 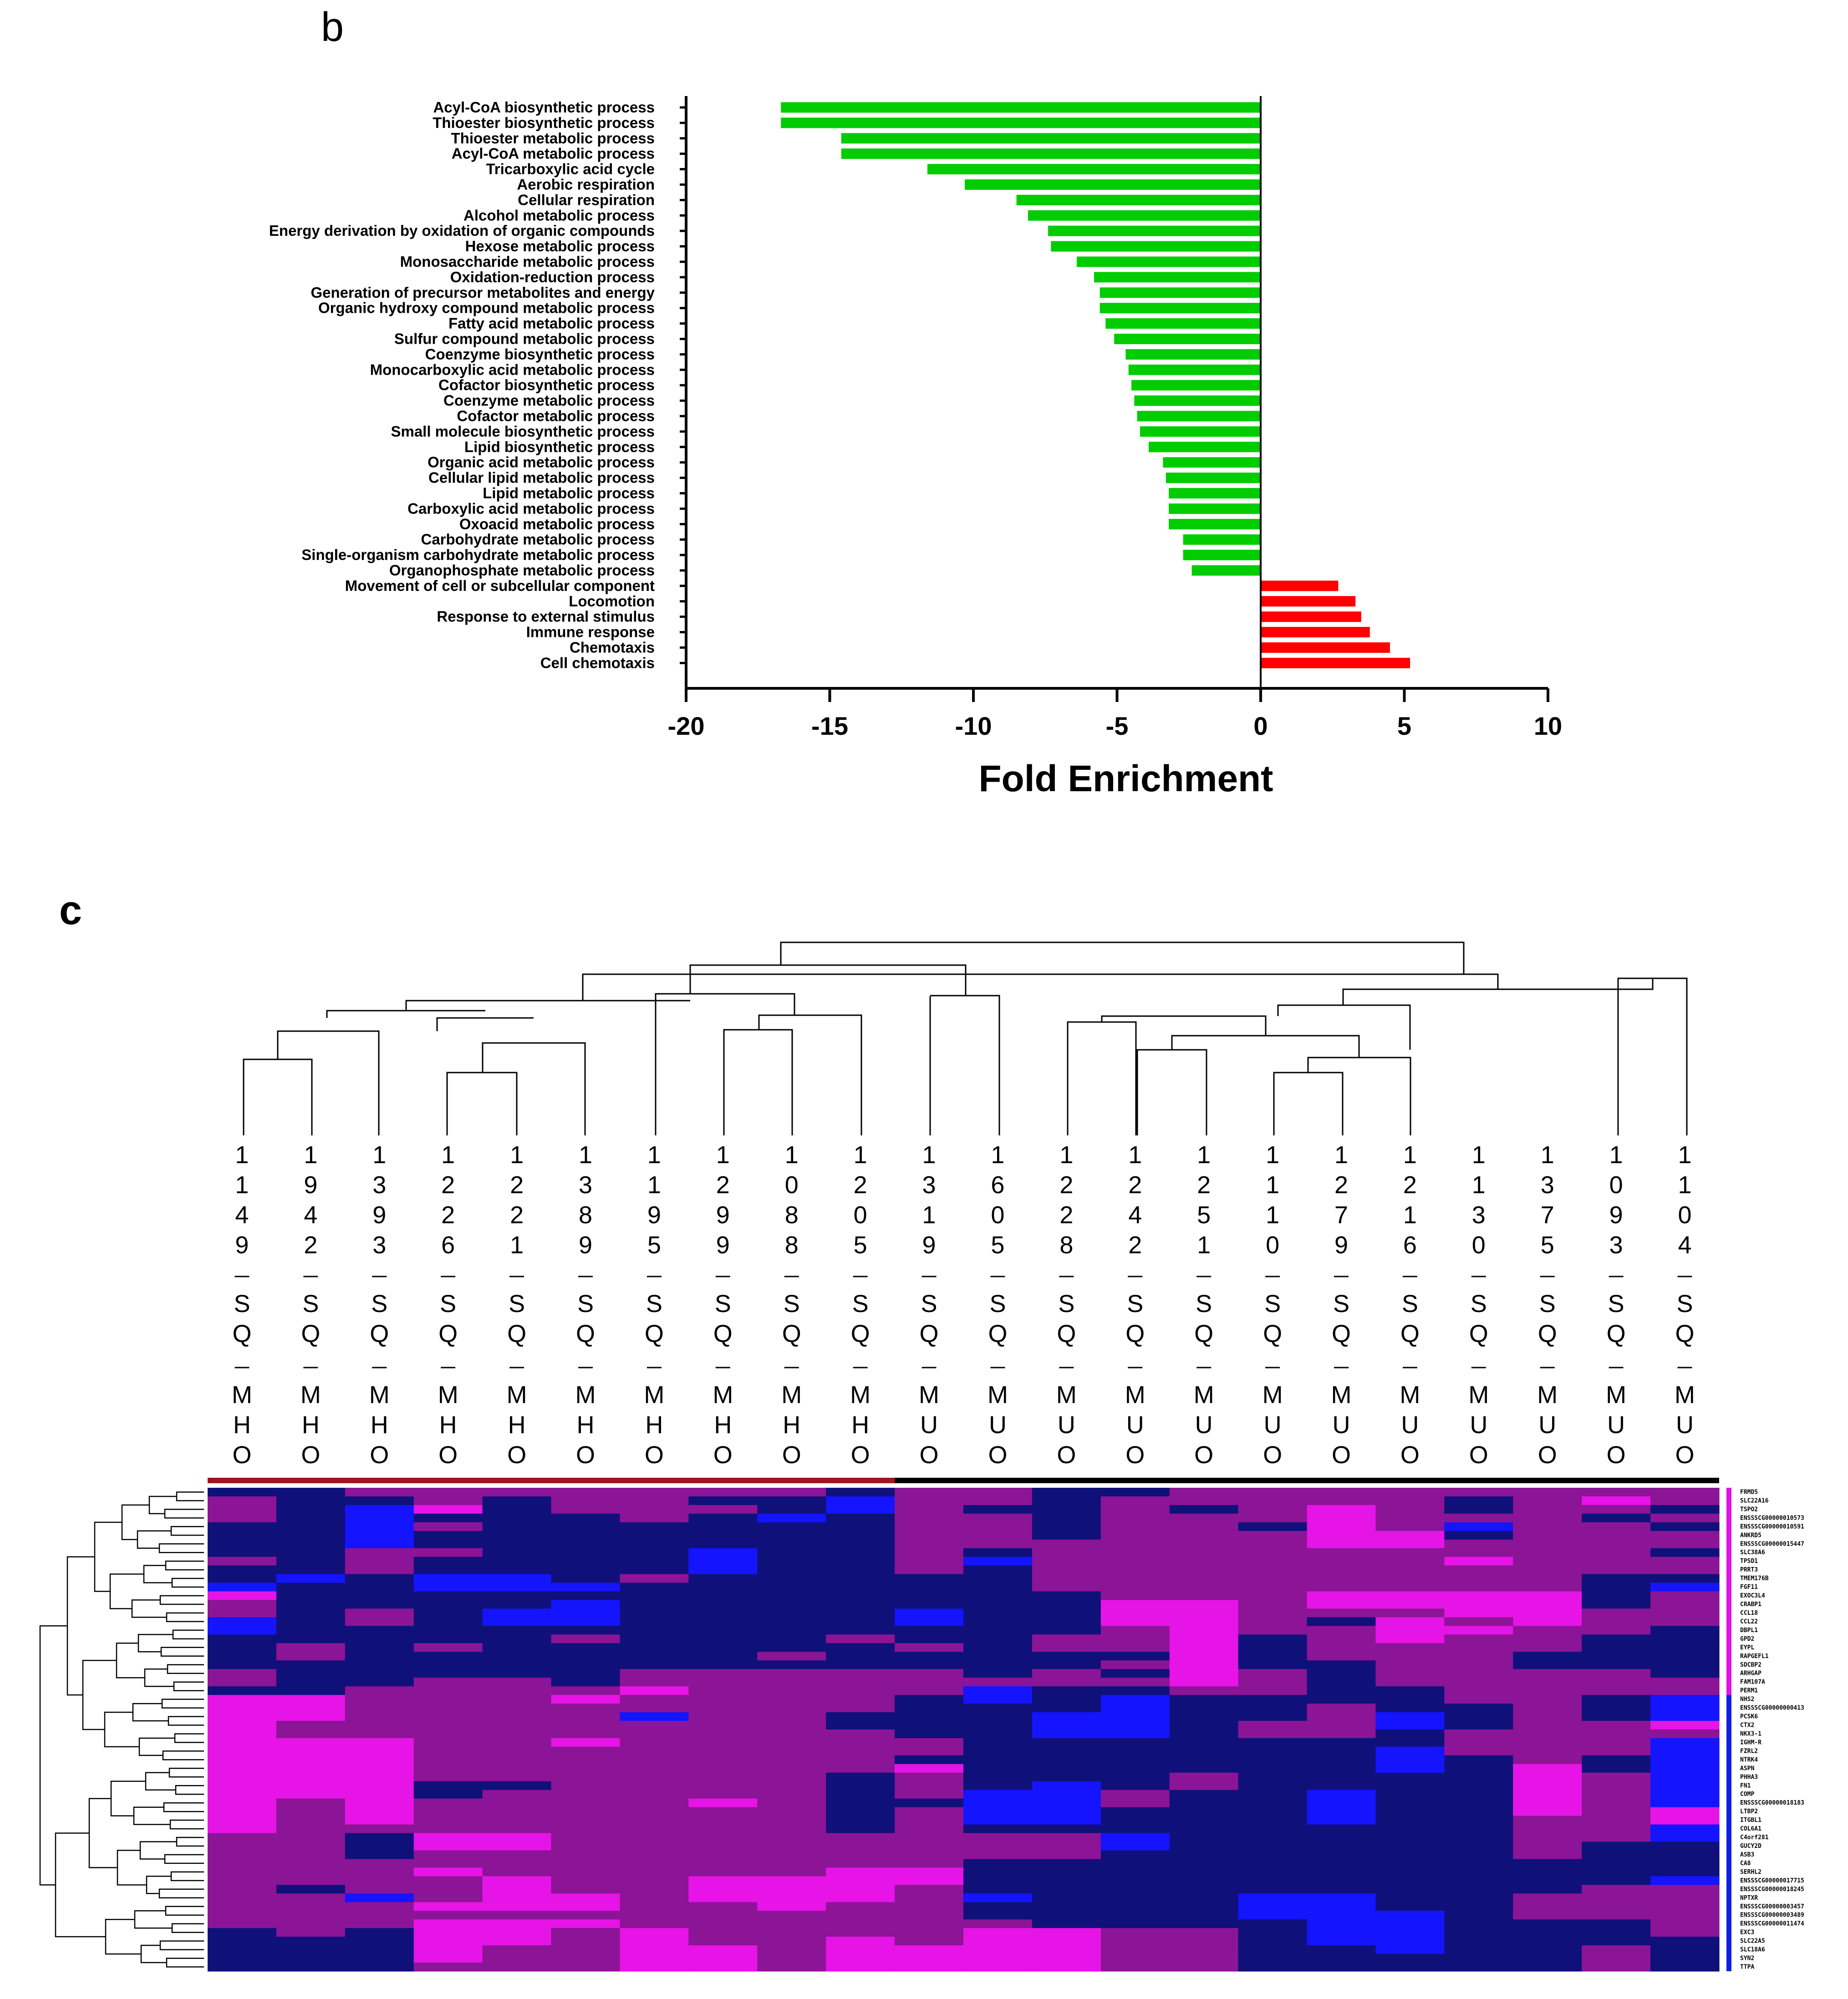 What do you see at coordinates (1272, 1245) in the screenshot?
I see `sample-label-char: 0` at bounding box center [1272, 1245].